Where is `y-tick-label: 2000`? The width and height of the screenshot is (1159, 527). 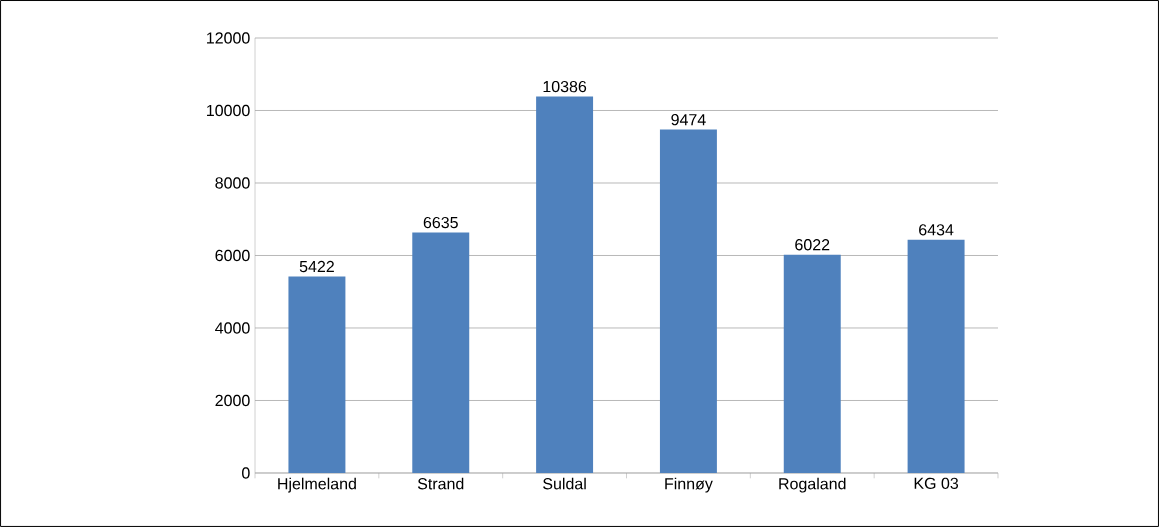 y-tick-label: 2000 is located at coordinates (232, 400).